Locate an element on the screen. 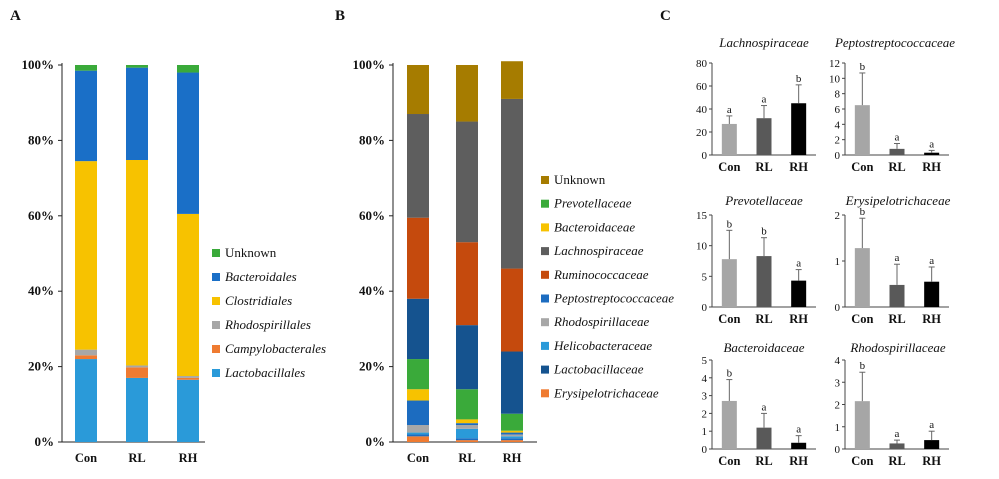 This screenshot has height=479, width=999. y-tick-label: 20% is located at coordinates (41, 366).